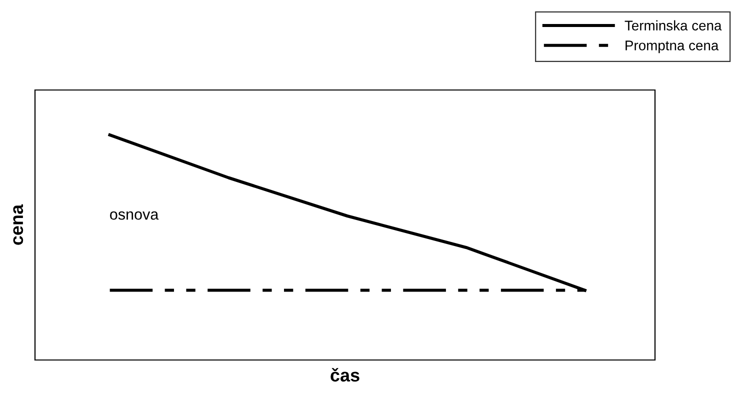  I want to click on legend-label: Promptna cena, so click(672, 47).